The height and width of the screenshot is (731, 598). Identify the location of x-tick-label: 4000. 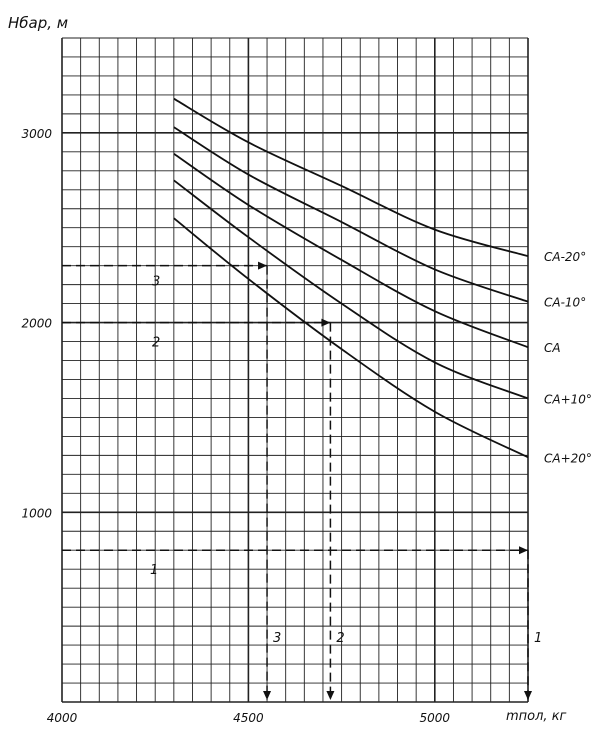
(62, 718).